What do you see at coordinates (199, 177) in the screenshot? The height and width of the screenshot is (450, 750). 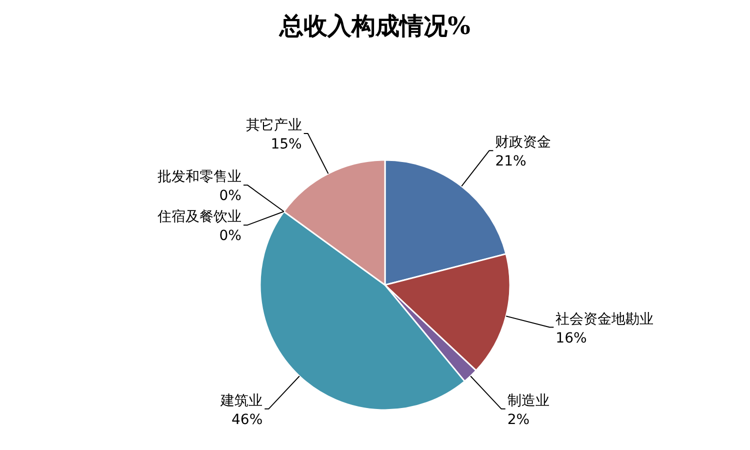 I see `category-label: 批发和零售业` at bounding box center [199, 177].